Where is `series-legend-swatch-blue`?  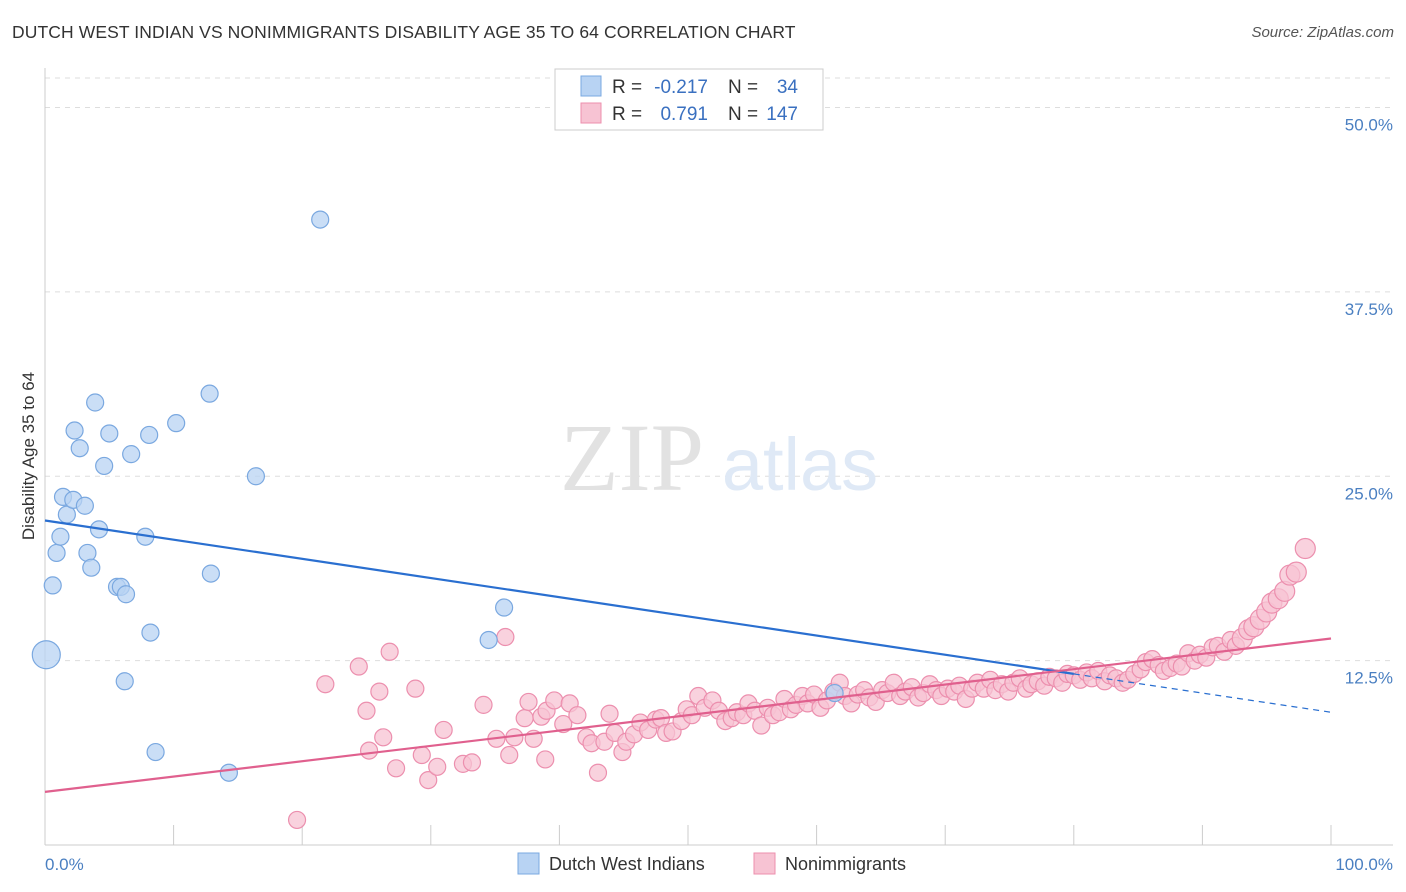
series-legend-swatch-blue is located at coordinates (528, 863).